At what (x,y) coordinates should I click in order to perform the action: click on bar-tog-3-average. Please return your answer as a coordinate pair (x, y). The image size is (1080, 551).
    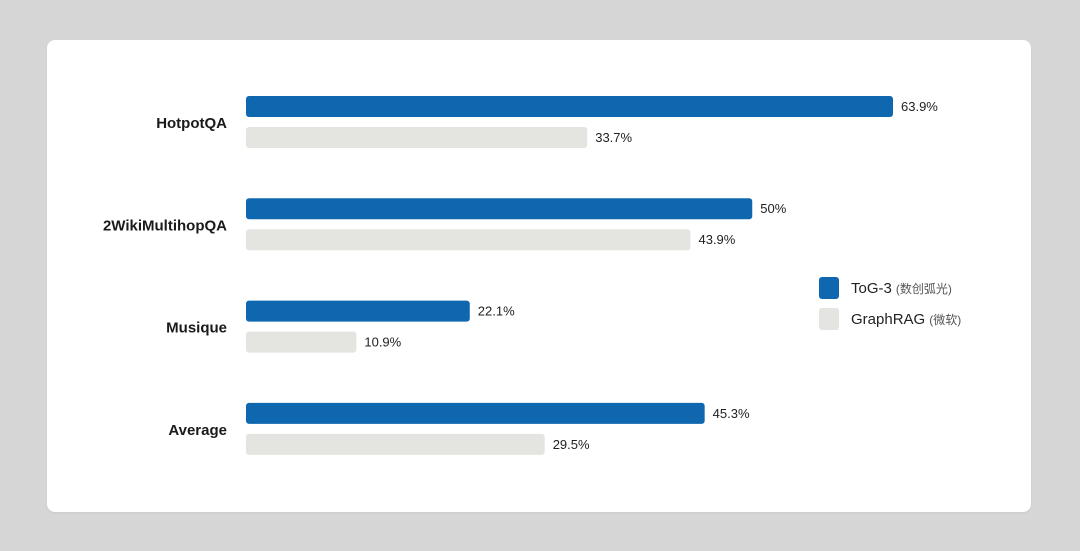
    Looking at the image, I should click on (475, 413).